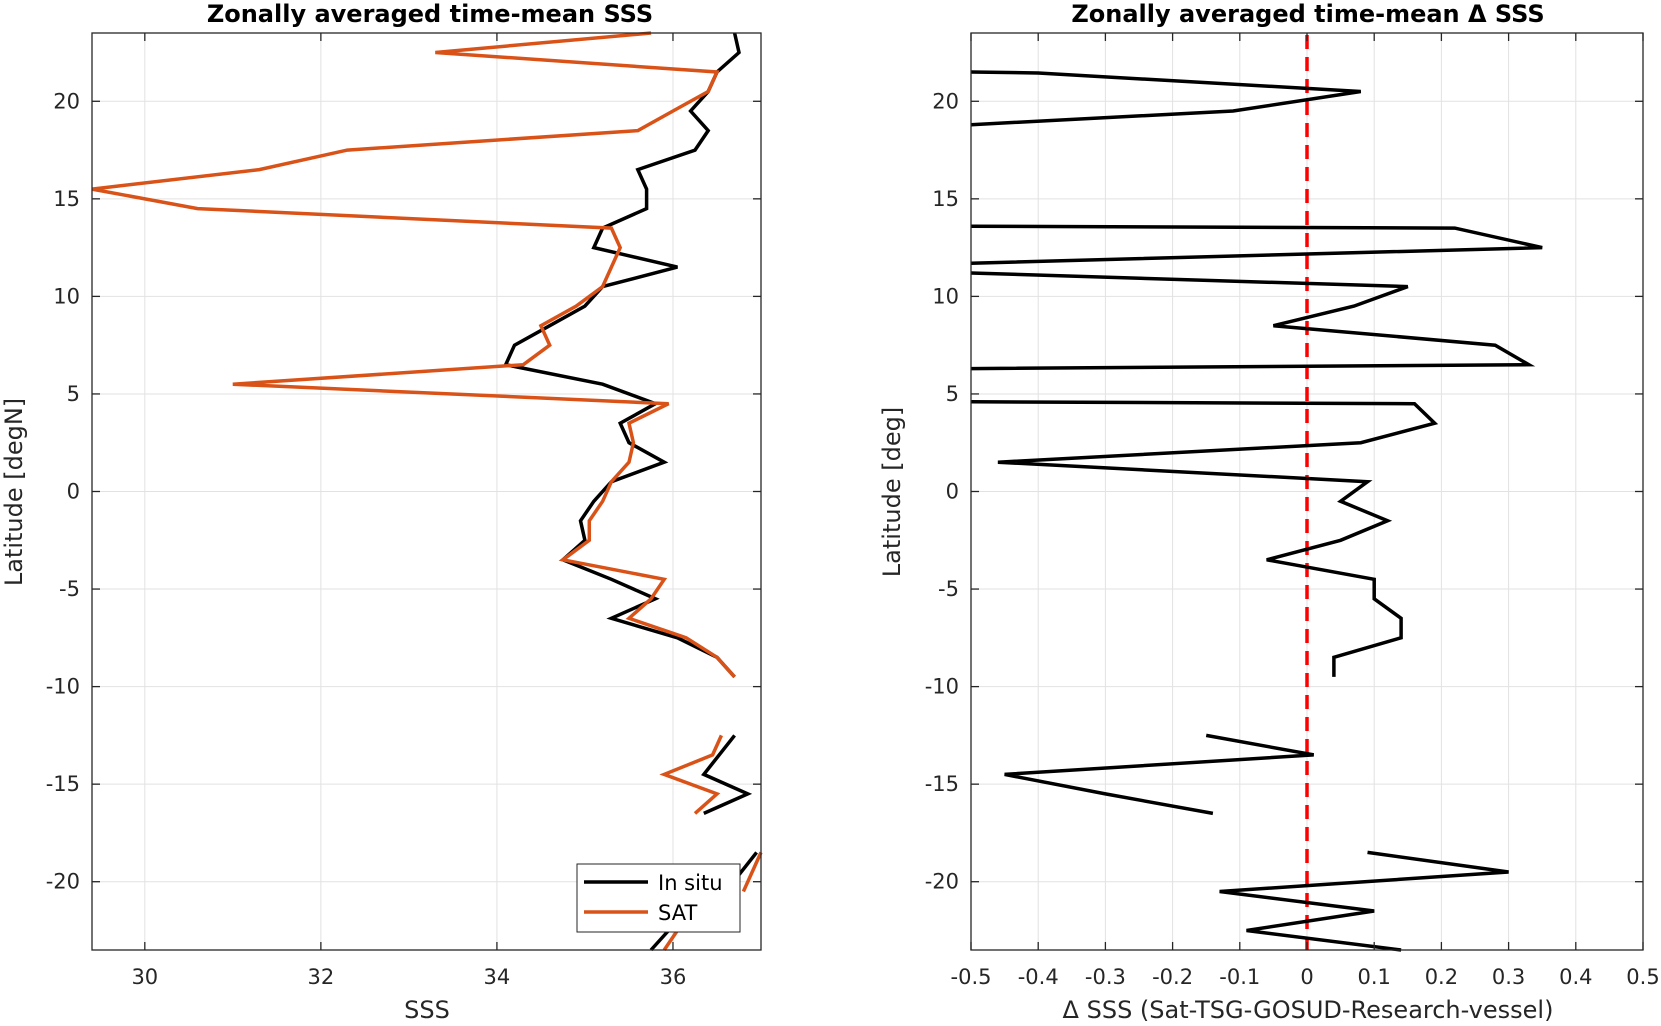 This screenshot has height=1026, width=1661. What do you see at coordinates (66, 101) in the screenshot?
I see `sss-y-tick-label: 20` at bounding box center [66, 101].